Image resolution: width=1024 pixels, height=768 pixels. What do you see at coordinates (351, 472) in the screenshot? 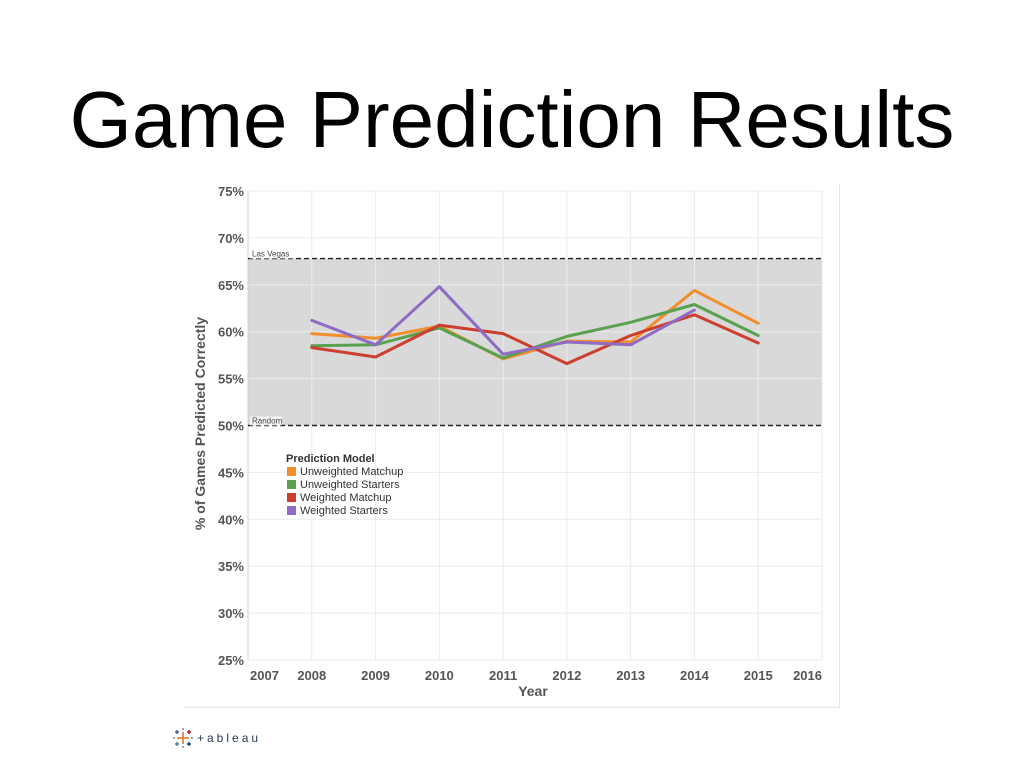
I see `legend-item-label: Unweighted Matchup` at bounding box center [351, 472].